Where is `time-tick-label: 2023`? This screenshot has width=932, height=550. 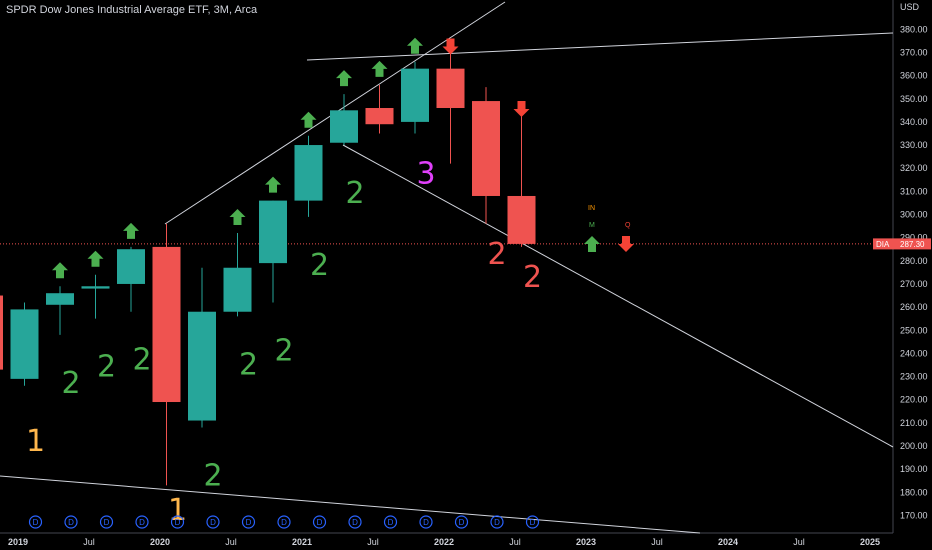 time-tick-label: 2023 is located at coordinates (586, 542).